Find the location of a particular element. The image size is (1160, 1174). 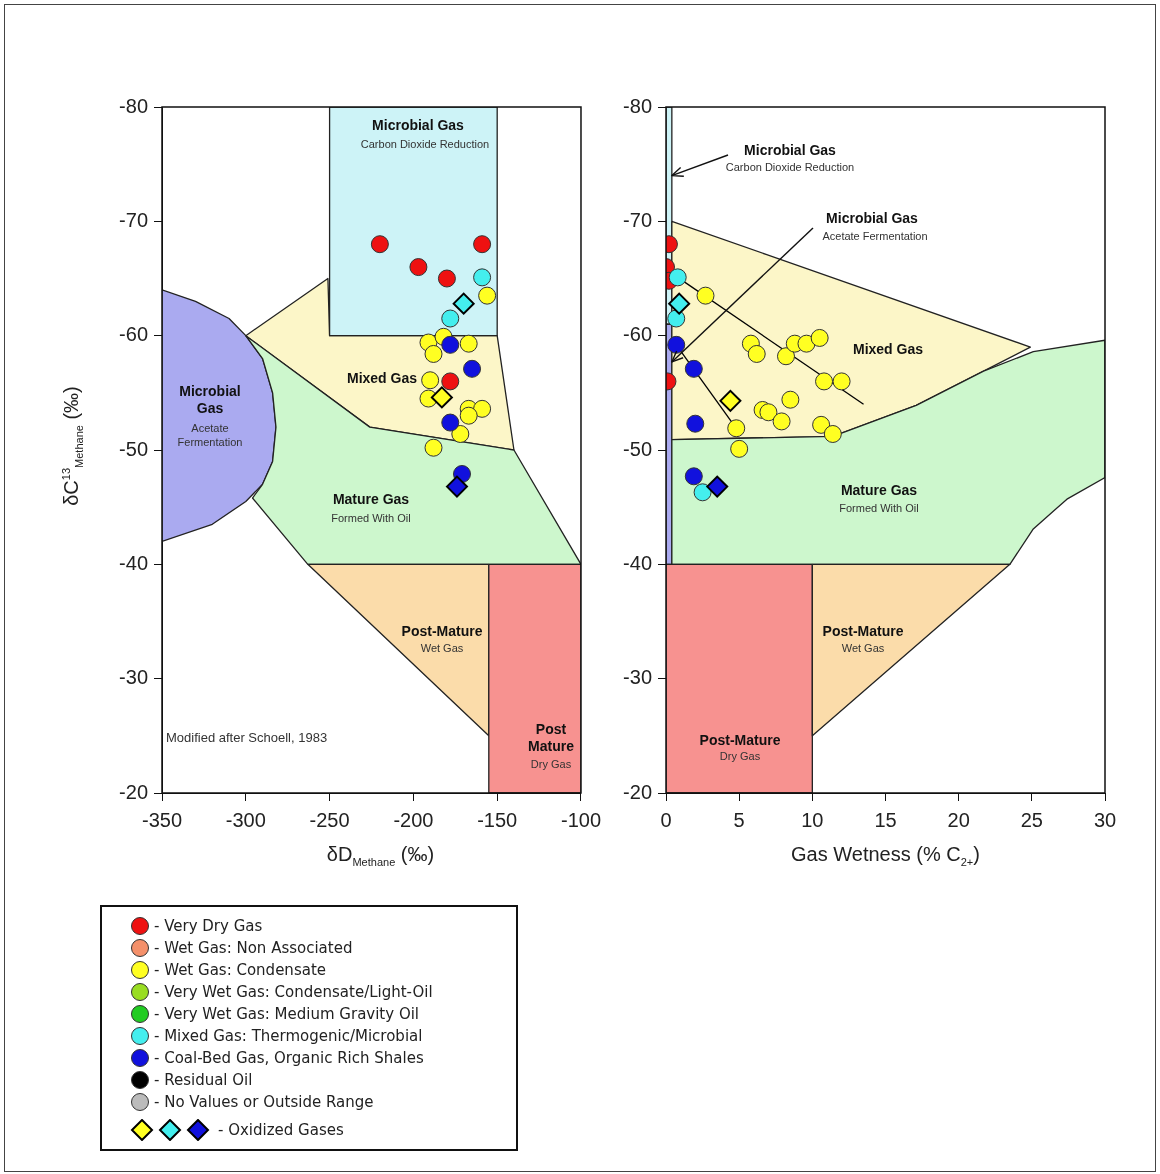

x-tick-label: 10 is located at coordinates (812, 819).